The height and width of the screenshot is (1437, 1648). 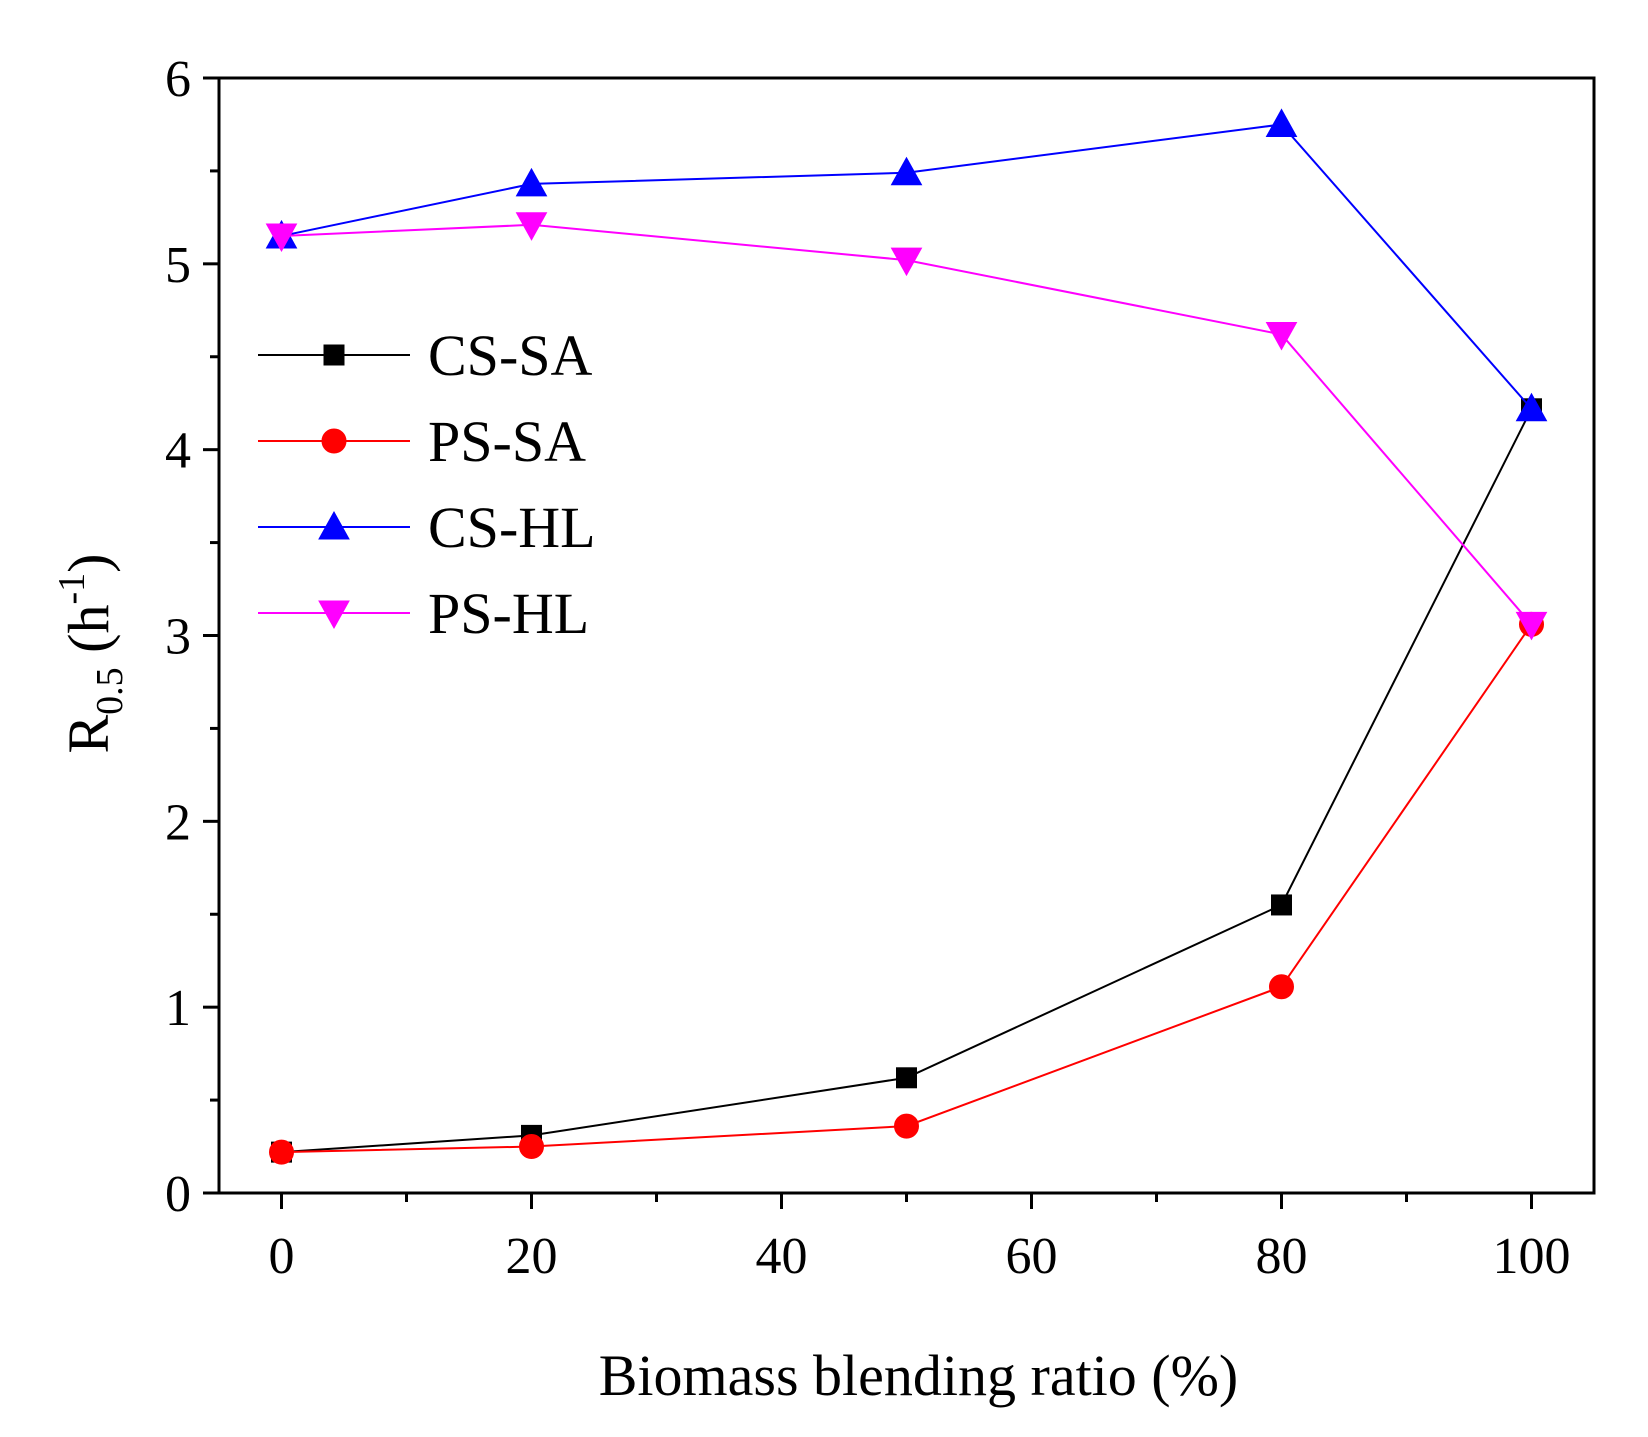 What do you see at coordinates (178, 79) in the screenshot?
I see `y-tick-label: 6` at bounding box center [178, 79].